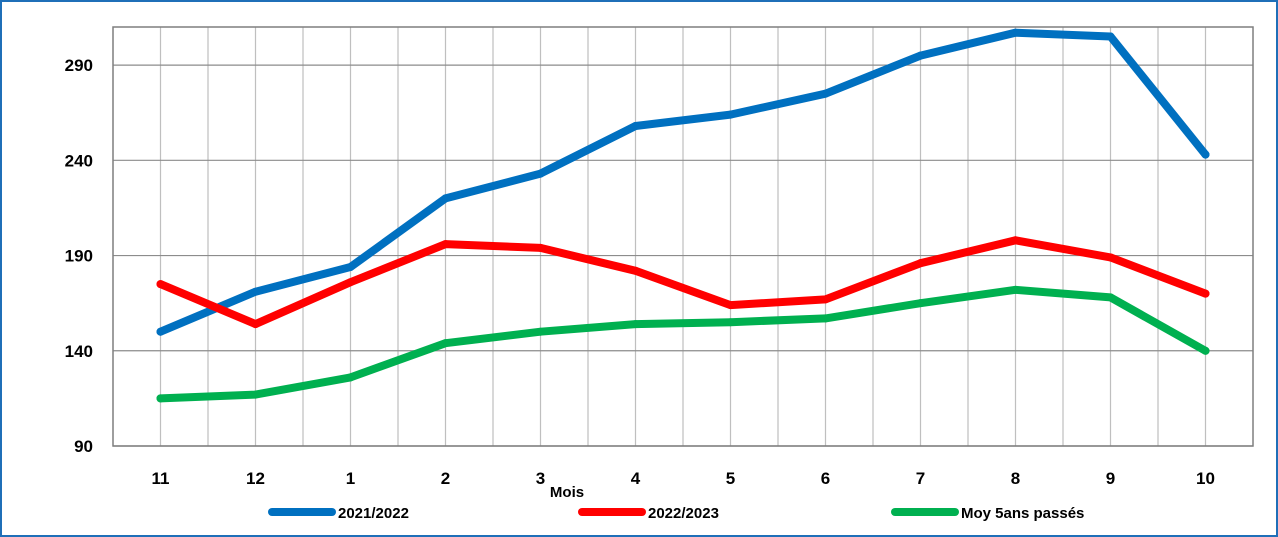  What do you see at coordinates (1110, 478) in the screenshot?
I see `x-tick-label: 9` at bounding box center [1110, 478].